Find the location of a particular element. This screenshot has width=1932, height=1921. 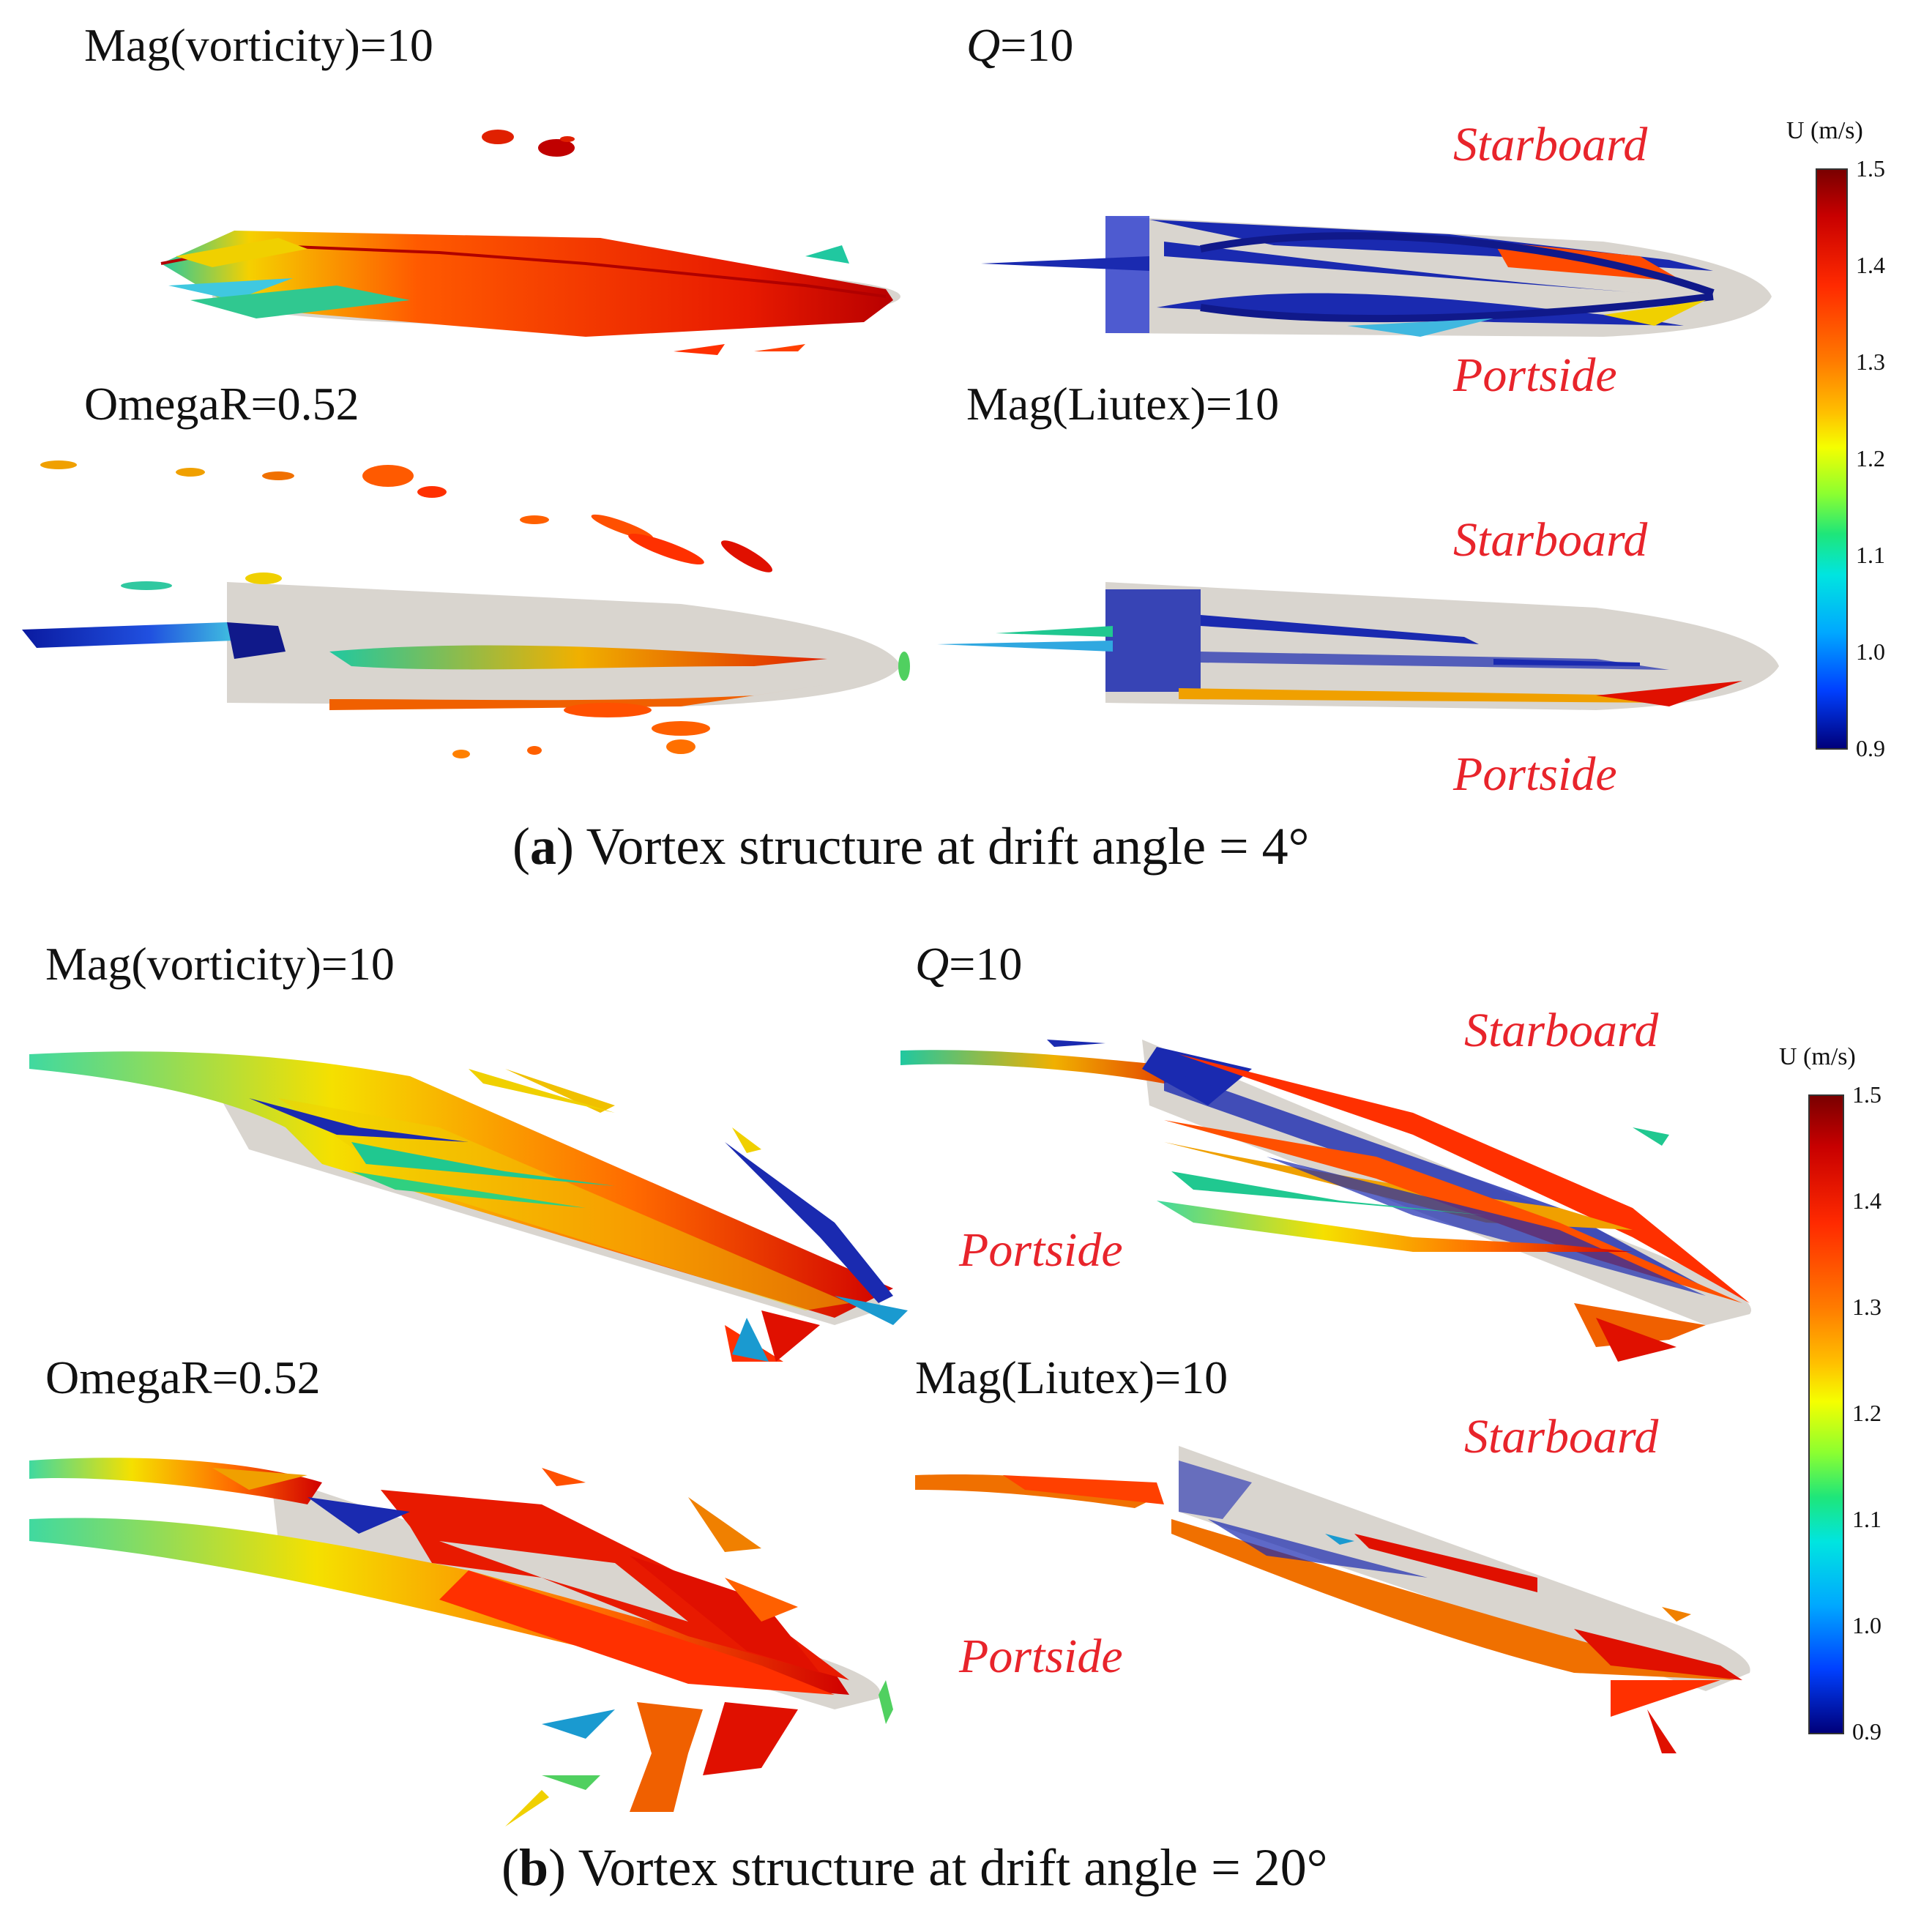

vortex-scene-liutex-a is located at coordinates (1358, 646).